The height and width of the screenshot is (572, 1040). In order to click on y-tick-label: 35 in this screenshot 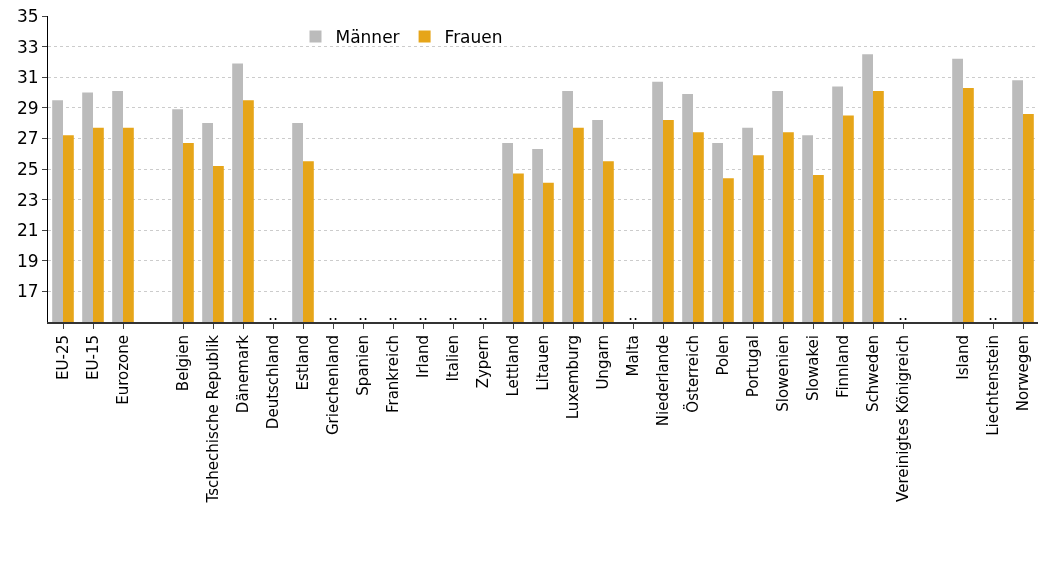, I will do `click(27, 15)`.